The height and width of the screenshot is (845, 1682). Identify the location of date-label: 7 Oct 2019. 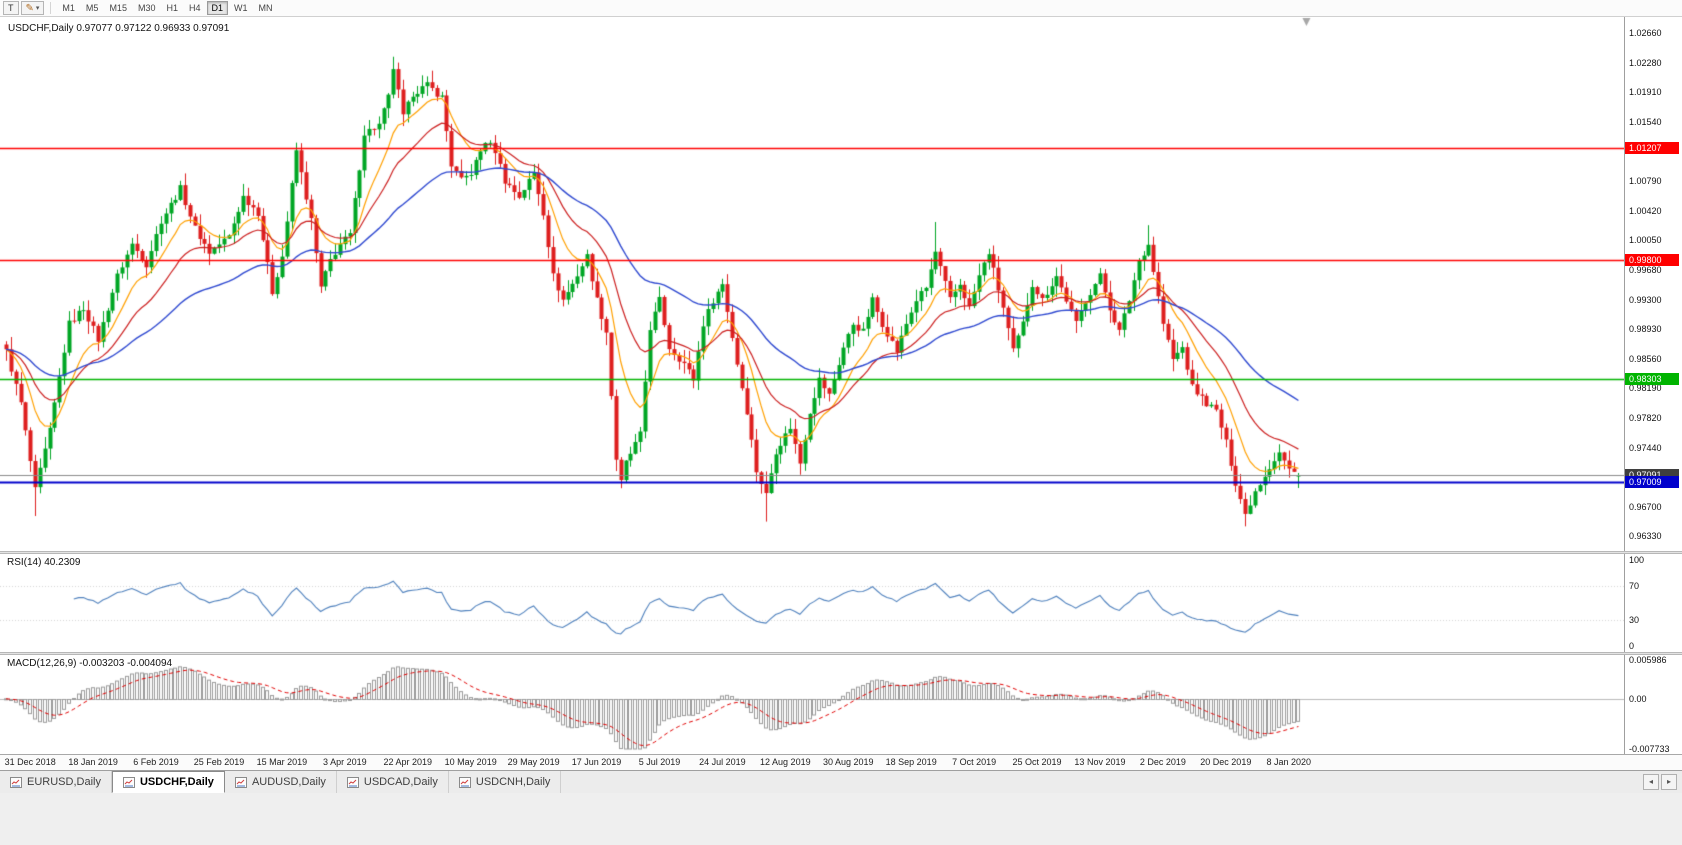
(974, 762).